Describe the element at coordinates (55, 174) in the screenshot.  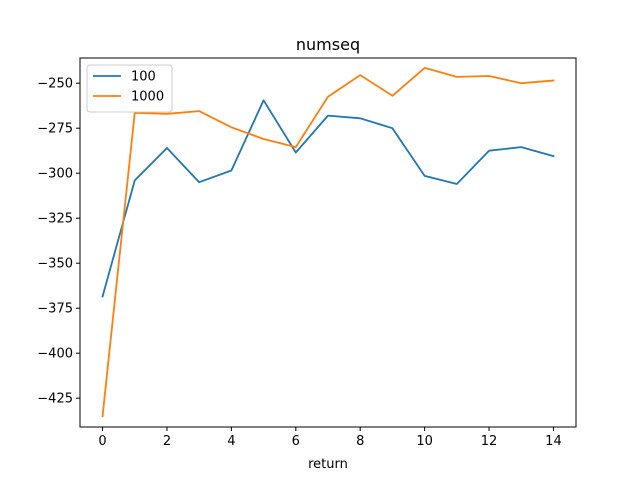
I see `y-tick-label: −300` at that location.